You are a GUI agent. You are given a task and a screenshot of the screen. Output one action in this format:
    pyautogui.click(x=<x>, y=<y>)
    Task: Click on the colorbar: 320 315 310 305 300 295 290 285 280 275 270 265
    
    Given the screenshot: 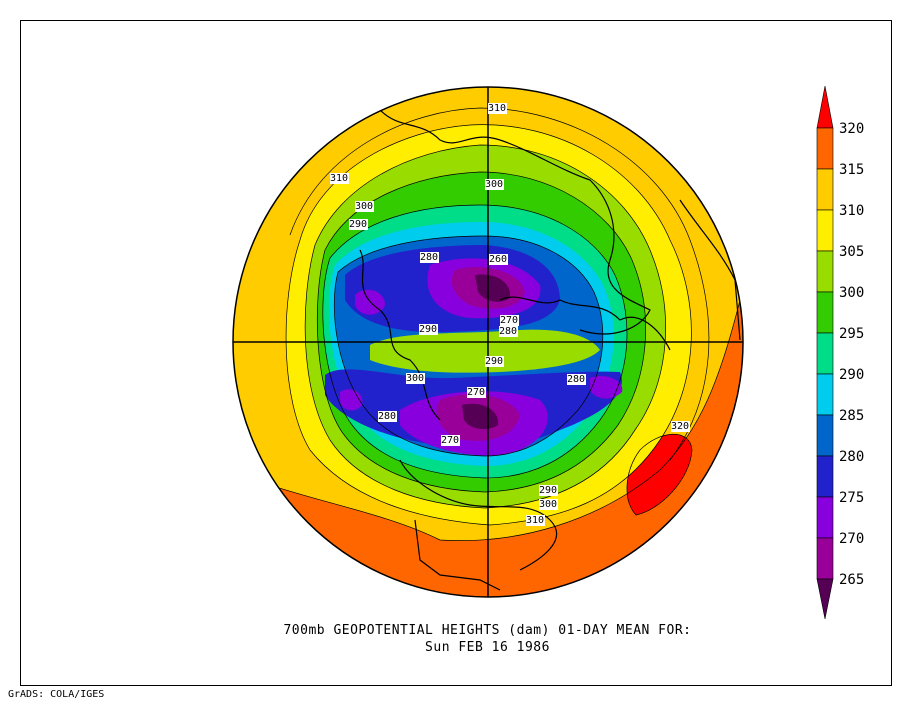 What is the action you would take?
    pyautogui.click(x=840, y=352)
    